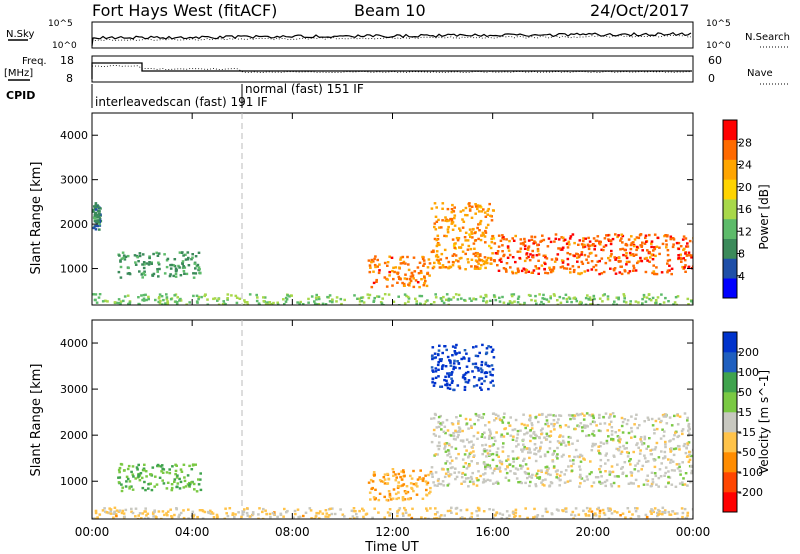 This screenshot has width=800, height=554. What do you see at coordinates (745, 165) in the screenshot?
I see `colorbar-tick-label: 24` at bounding box center [745, 165].